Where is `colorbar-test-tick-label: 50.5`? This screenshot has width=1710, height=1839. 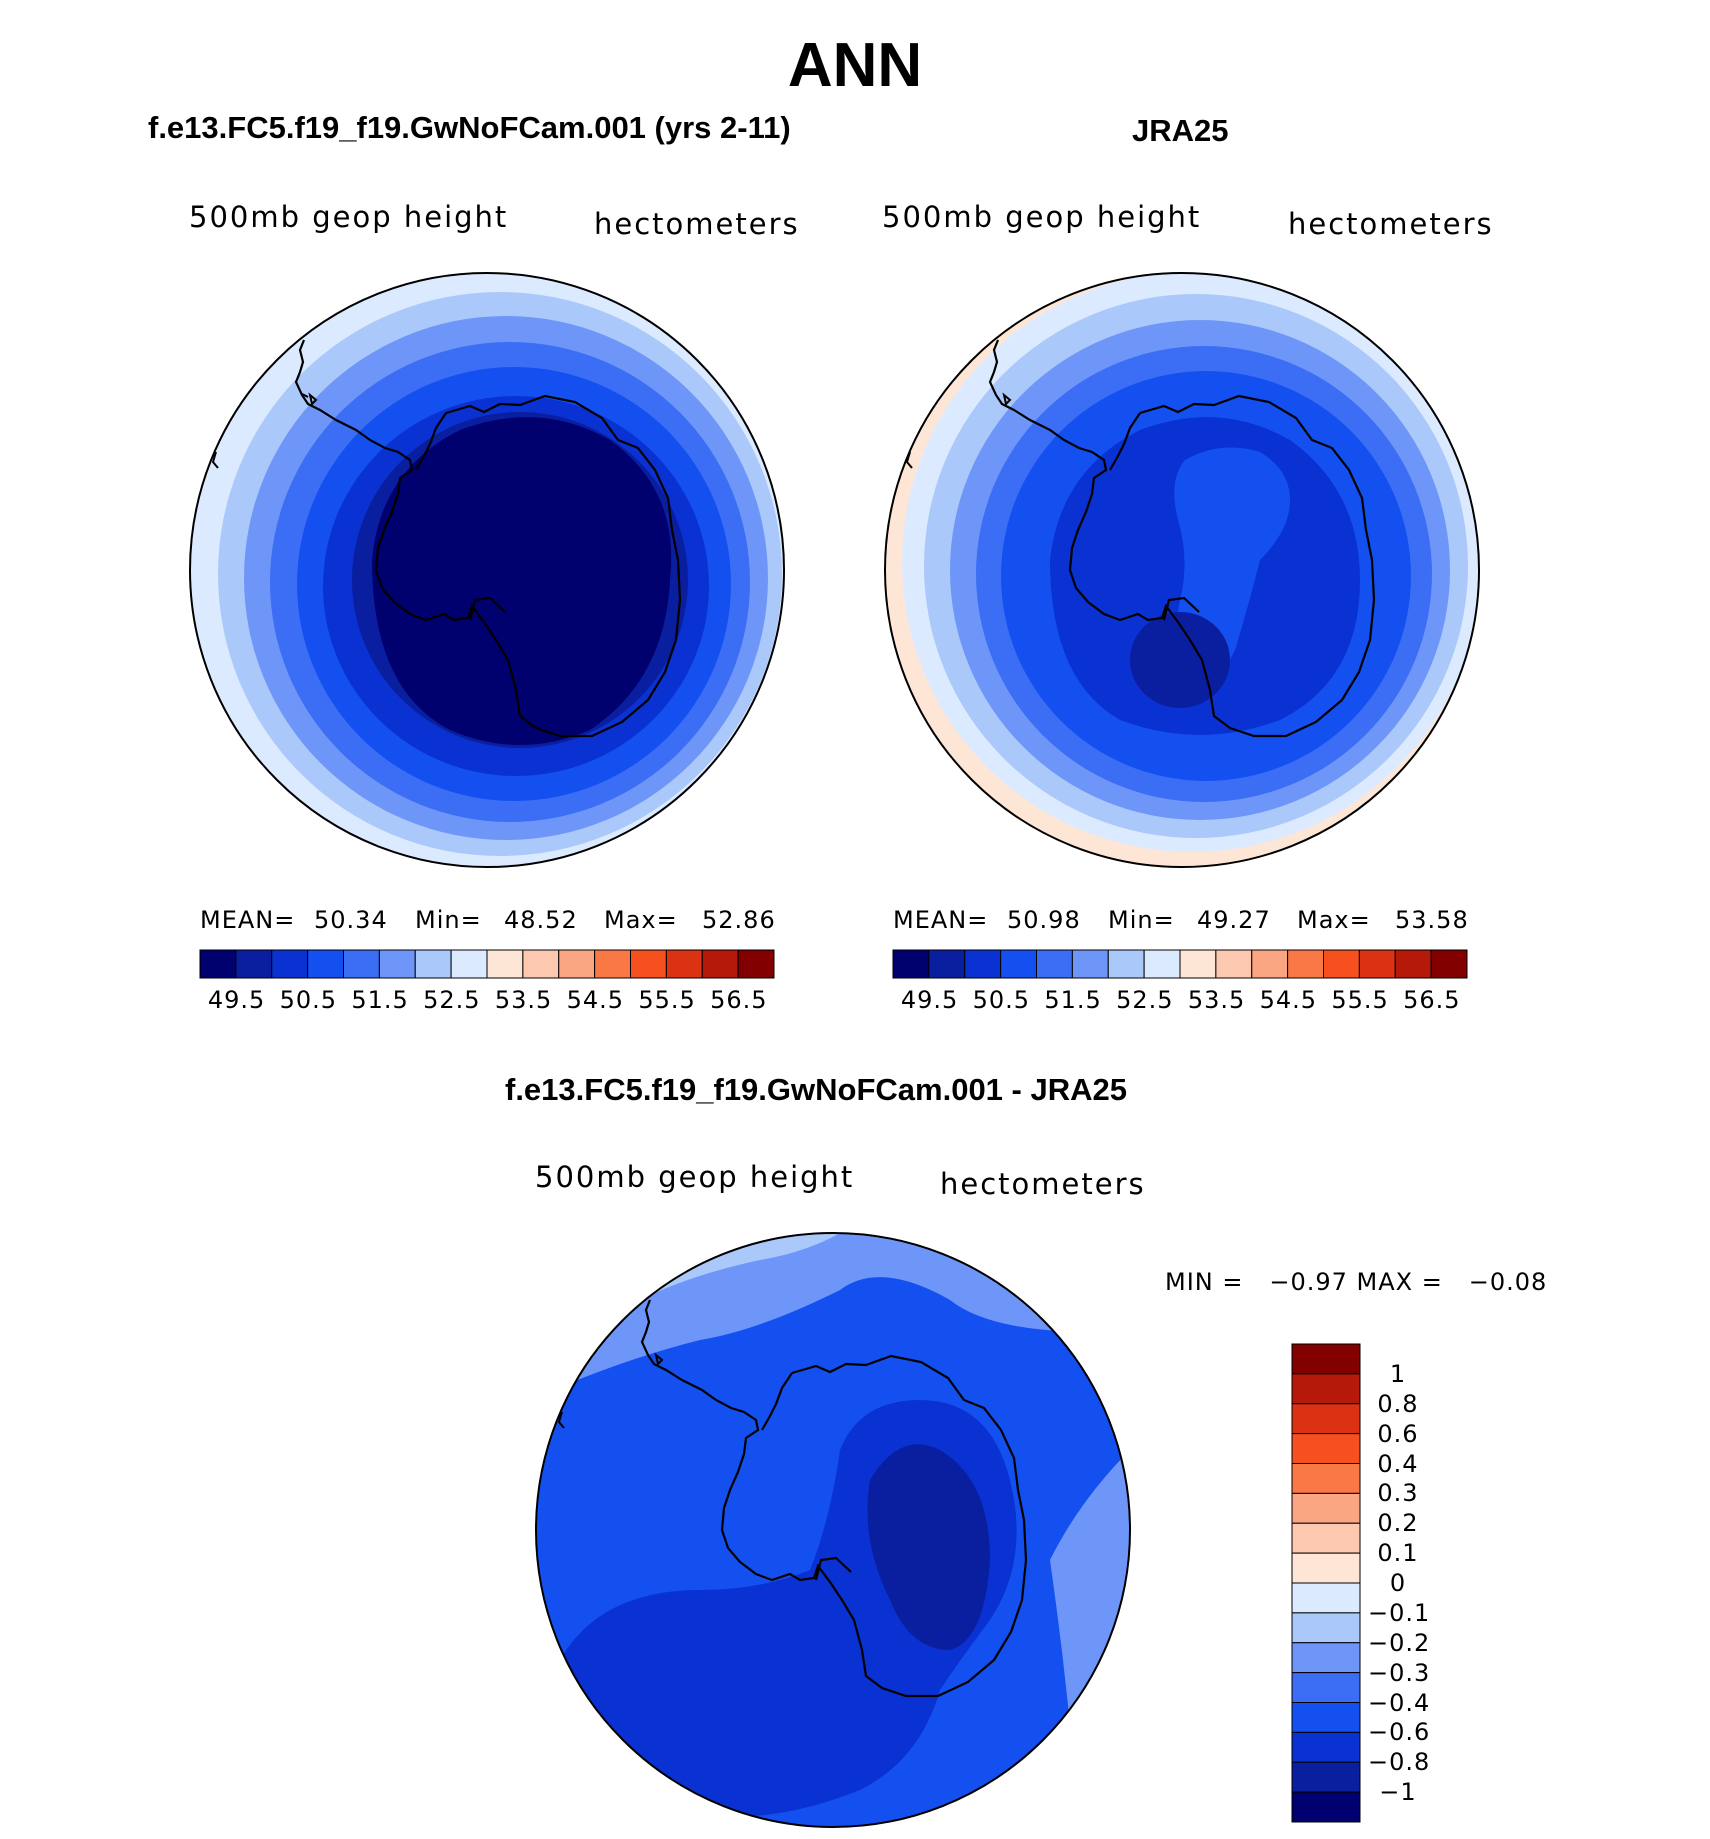
colorbar-test-tick-label: 50.5 is located at coordinates (308, 1000).